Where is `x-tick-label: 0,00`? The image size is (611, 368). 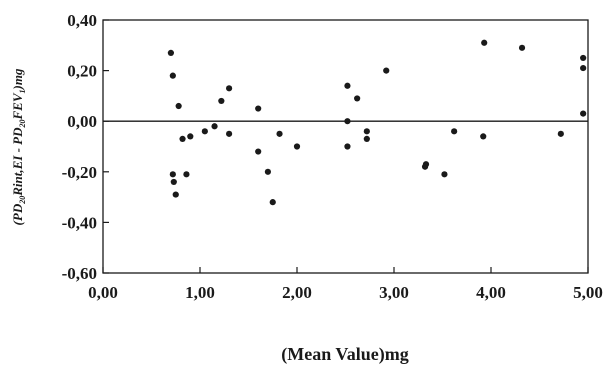 x-tick-label: 0,00 is located at coordinates (103, 292).